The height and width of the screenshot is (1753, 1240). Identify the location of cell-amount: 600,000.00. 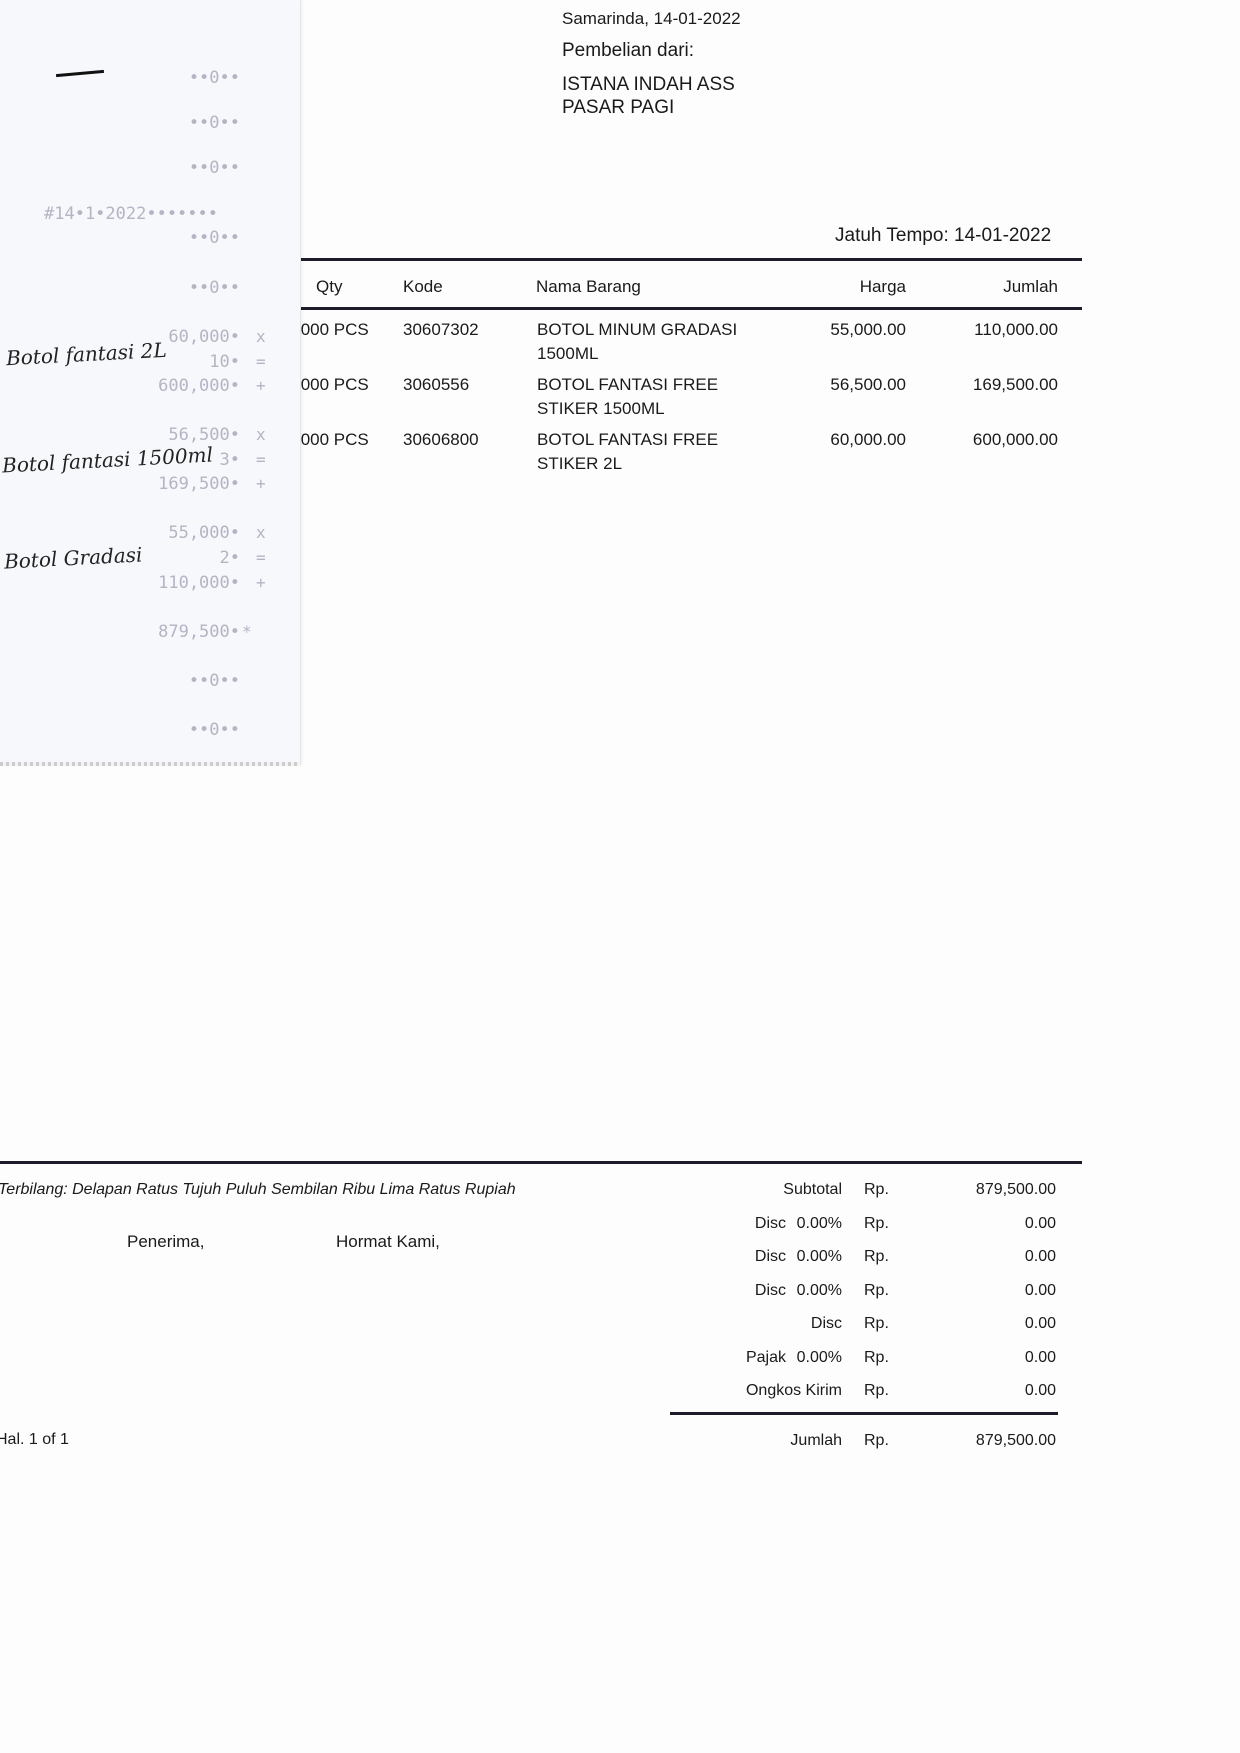
(1015, 439).